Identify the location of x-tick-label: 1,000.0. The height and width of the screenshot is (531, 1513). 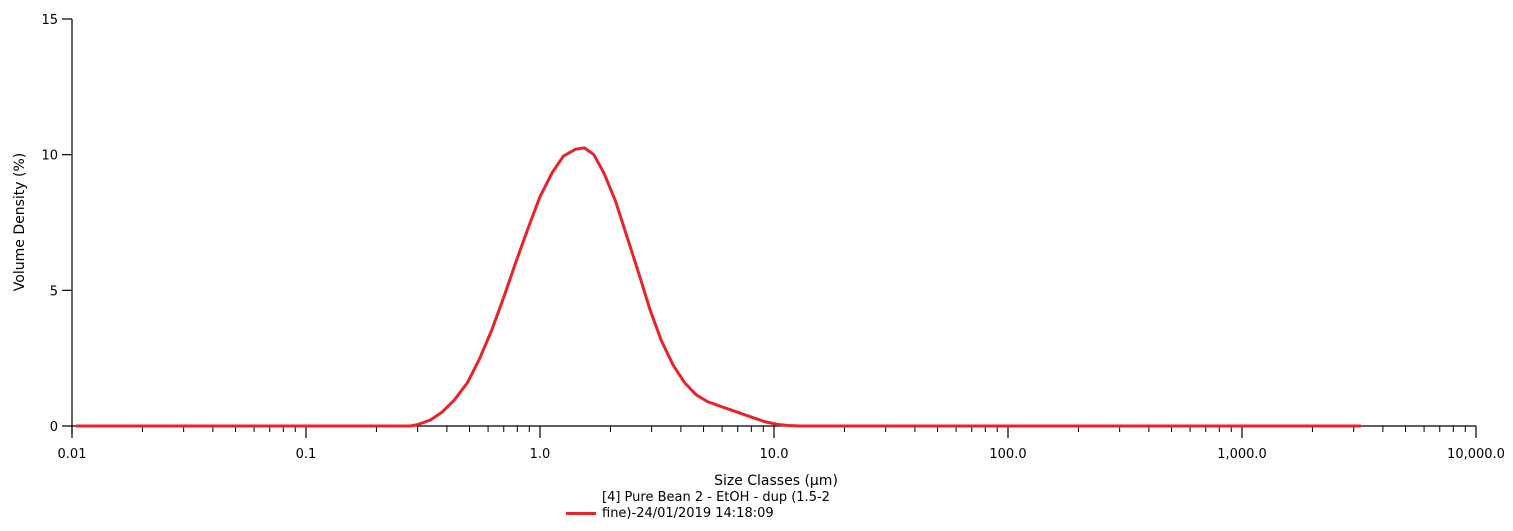
(1242, 454).